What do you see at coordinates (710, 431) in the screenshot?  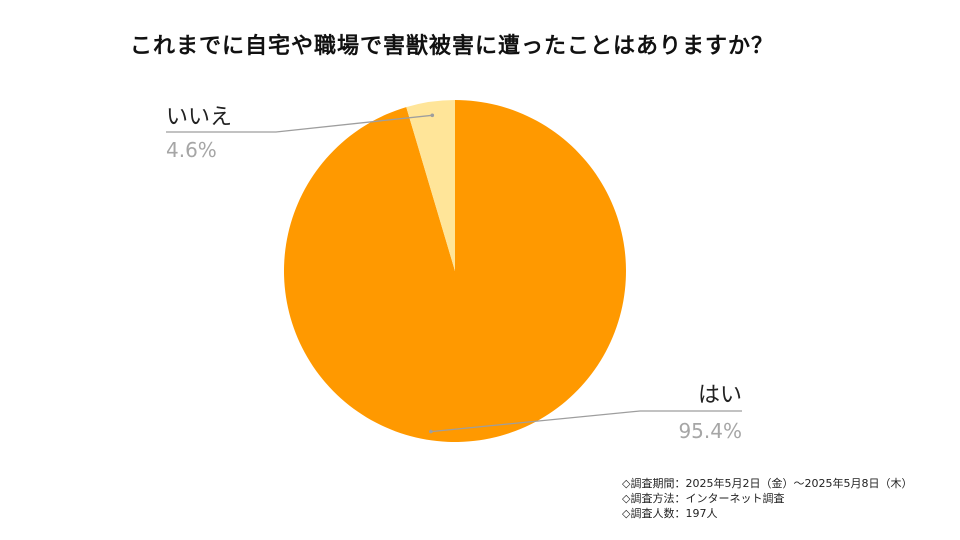 I see `slice-percent-0: 95.4%` at bounding box center [710, 431].